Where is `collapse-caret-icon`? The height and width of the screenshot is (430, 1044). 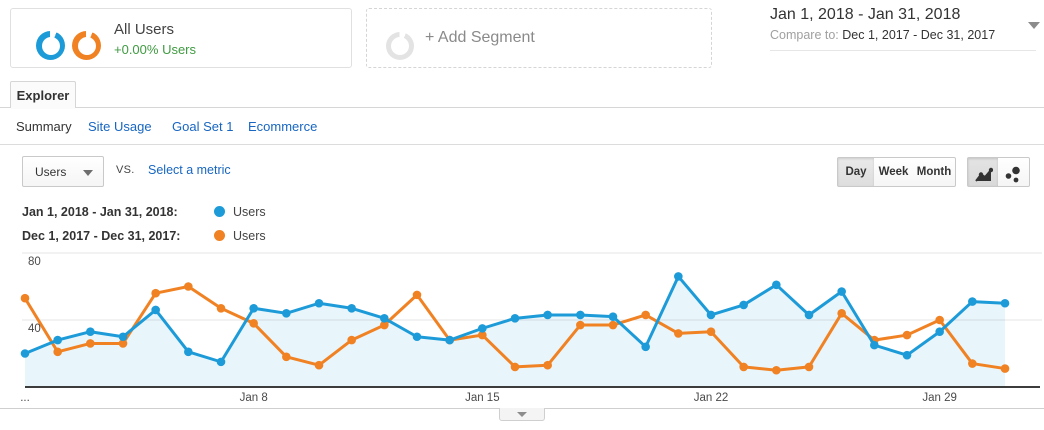 collapse-caret-icon is located at coordinates (522, 414).